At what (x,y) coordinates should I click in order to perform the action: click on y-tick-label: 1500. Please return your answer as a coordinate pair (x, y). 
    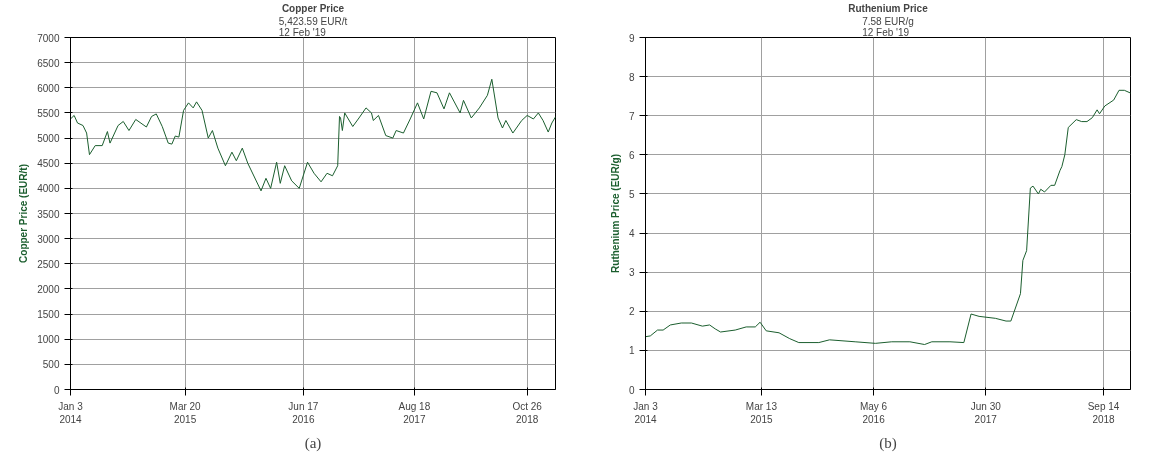
    Looking at the image, I should click on (48, 315).